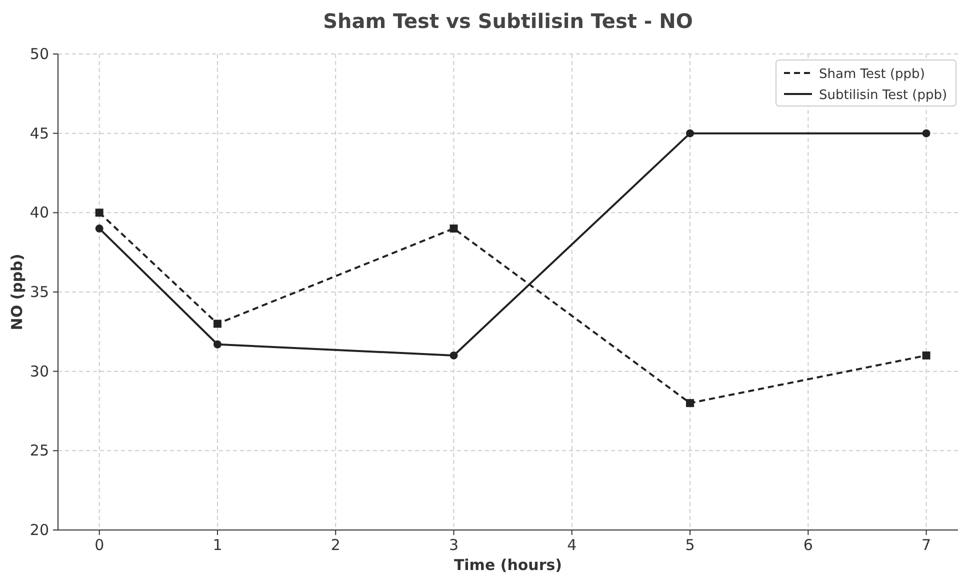 The height and width of the screenshot is (574, 958). I want to click on y-tick-label: 40, so click(39, 213).